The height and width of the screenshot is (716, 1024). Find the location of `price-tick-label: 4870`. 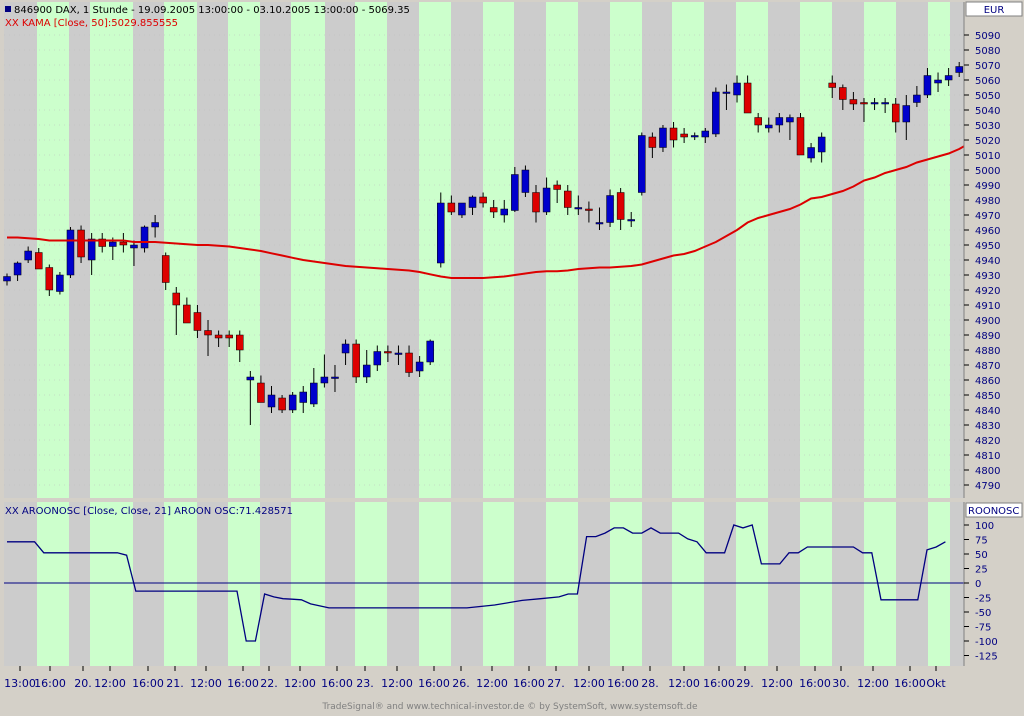

price-tick-label: 4870 is located at coordinates (987, 366).